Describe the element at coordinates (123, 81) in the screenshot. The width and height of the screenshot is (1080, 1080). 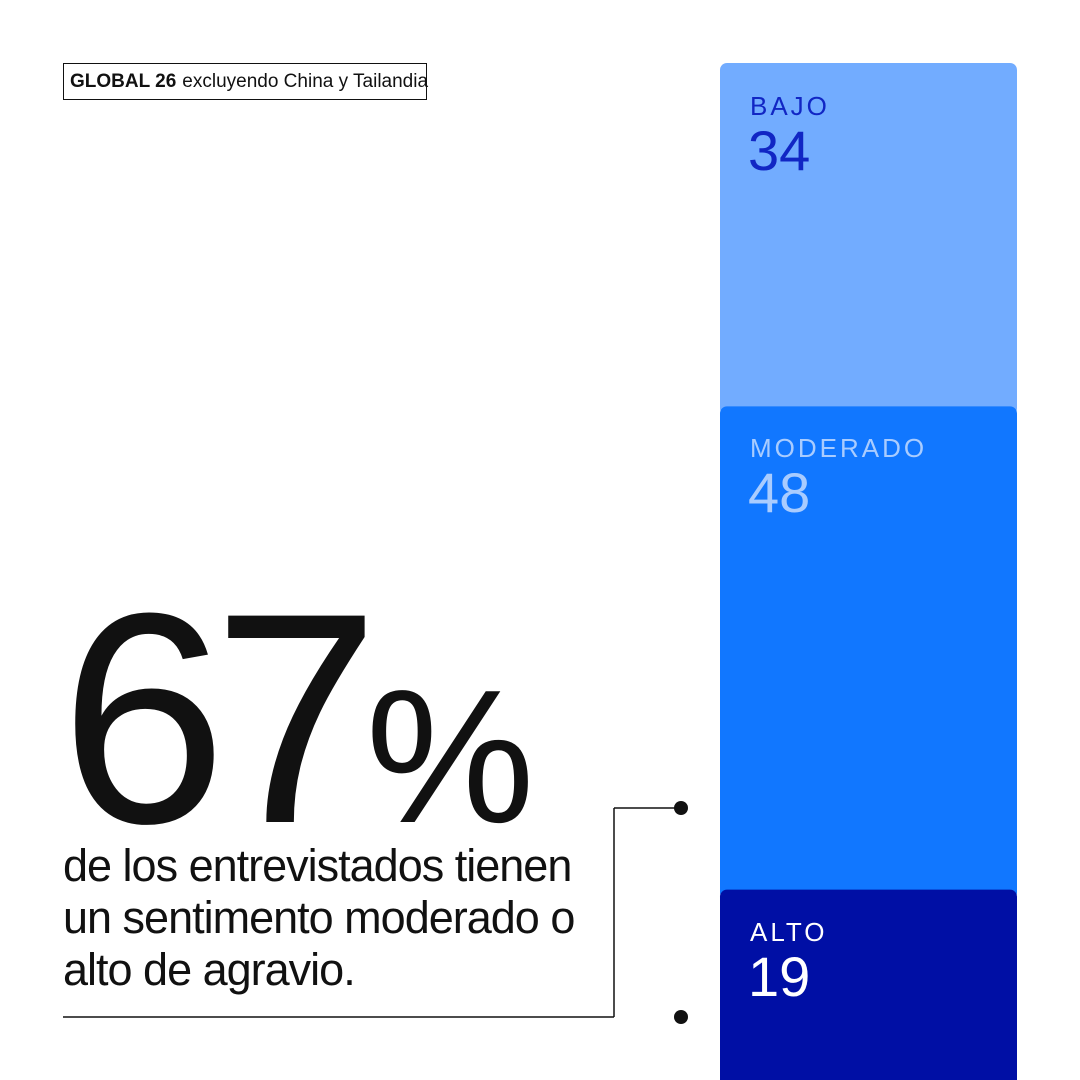
I see `scope-badge-bold: GLOBAL 26` at that location.